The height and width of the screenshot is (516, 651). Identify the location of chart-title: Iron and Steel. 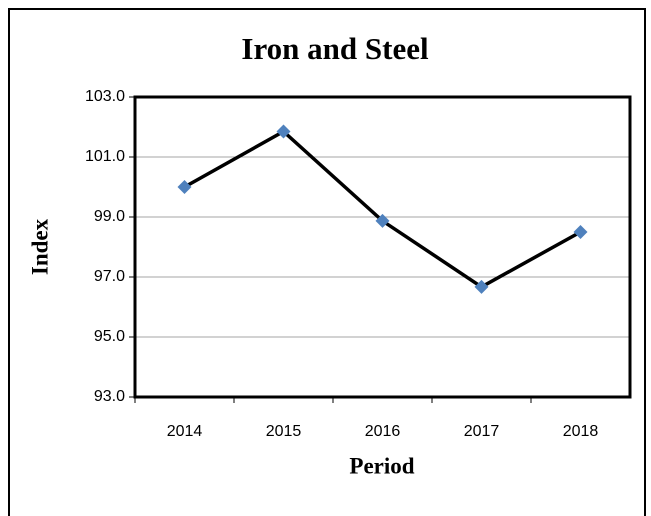
(335, 48).